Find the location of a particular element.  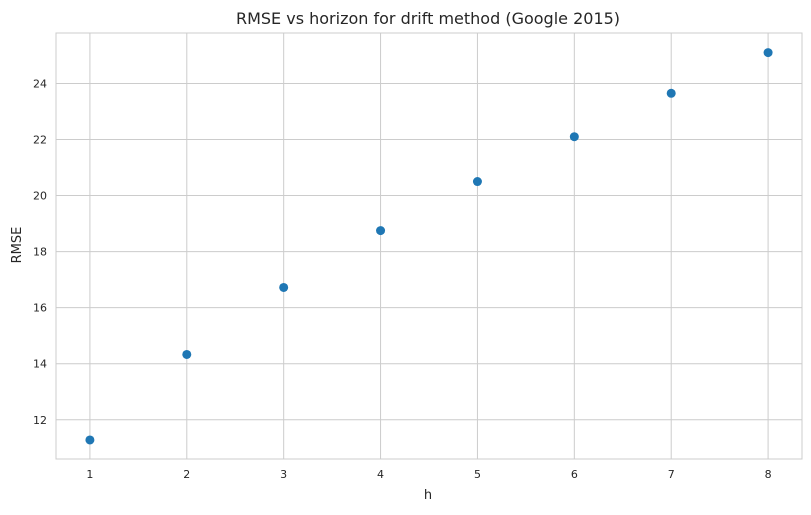

y-tick-label: 20 is located at coordinates (40, 196).